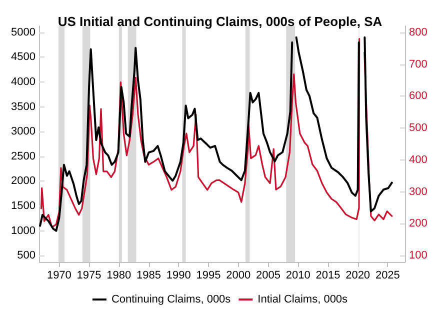  I want to click on x-tick-label: 2015, so click(328, 276).